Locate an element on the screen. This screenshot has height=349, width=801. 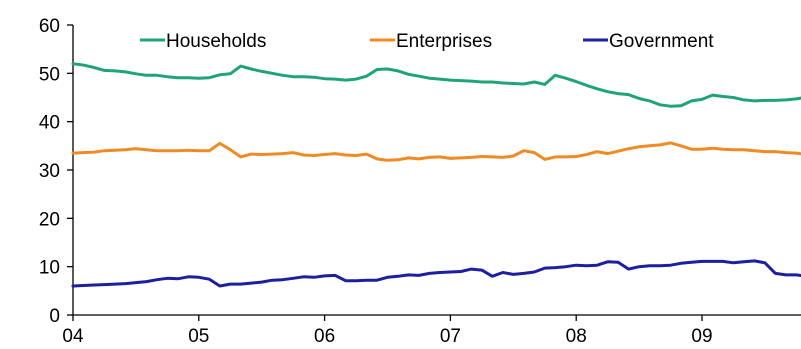
x-axis: 04 05 06 07 08 09 is located at coordinates (431, 330).